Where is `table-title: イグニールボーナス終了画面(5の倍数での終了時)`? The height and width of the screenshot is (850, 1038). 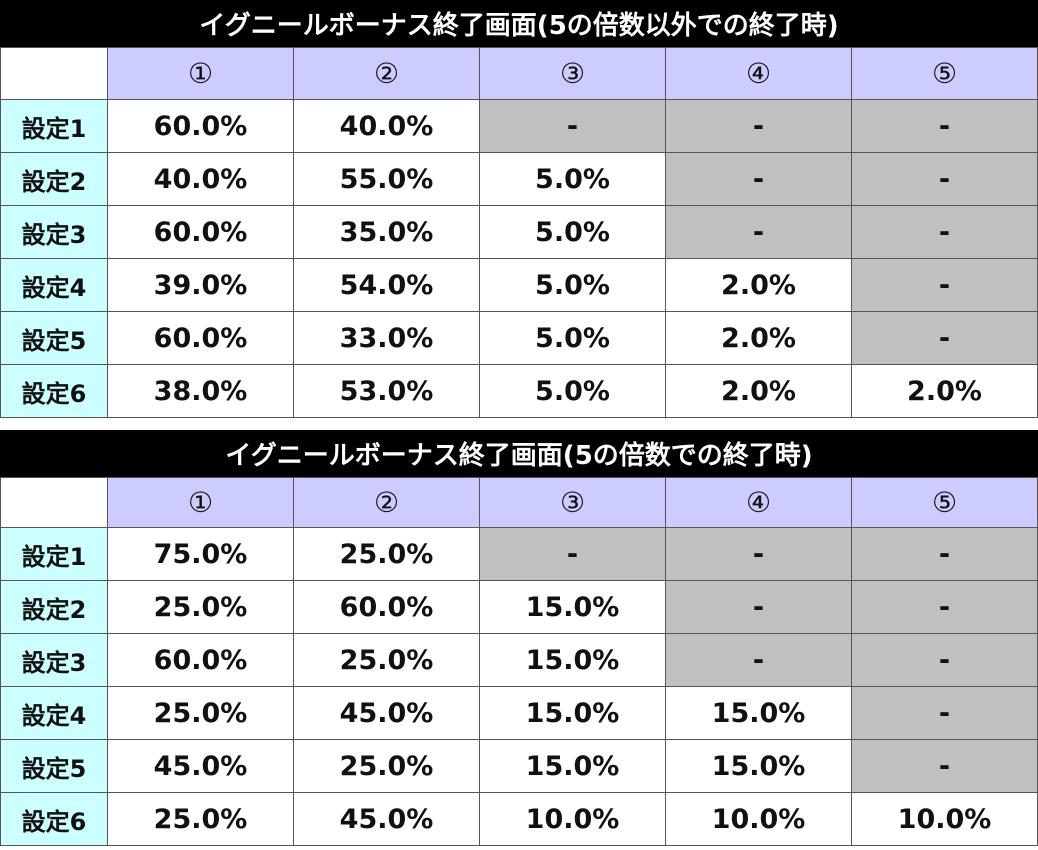
table-title: イグニールボーナス終了画面(5の倍数での終了時) is located at coordinates (519, 453).